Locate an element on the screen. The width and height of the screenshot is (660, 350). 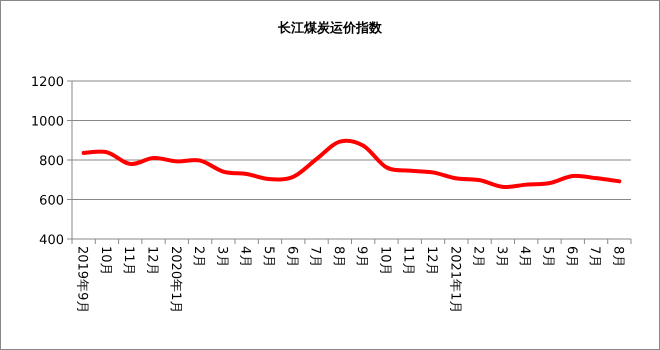
y-tick-label: 400 is located at coordinates (51, 240).